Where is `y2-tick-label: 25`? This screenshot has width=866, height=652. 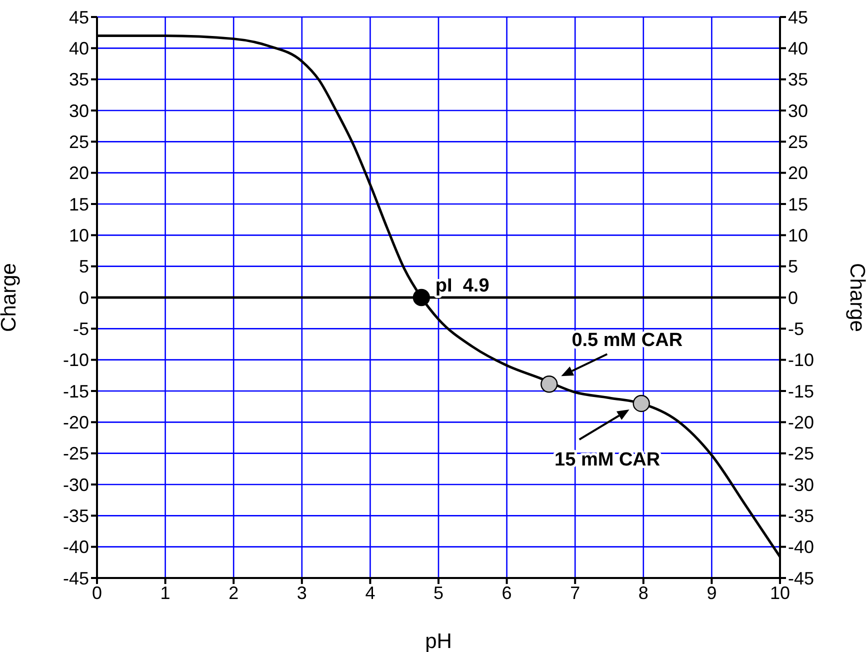 y2-tick-label: 25 is located at coordinates (798, 142).